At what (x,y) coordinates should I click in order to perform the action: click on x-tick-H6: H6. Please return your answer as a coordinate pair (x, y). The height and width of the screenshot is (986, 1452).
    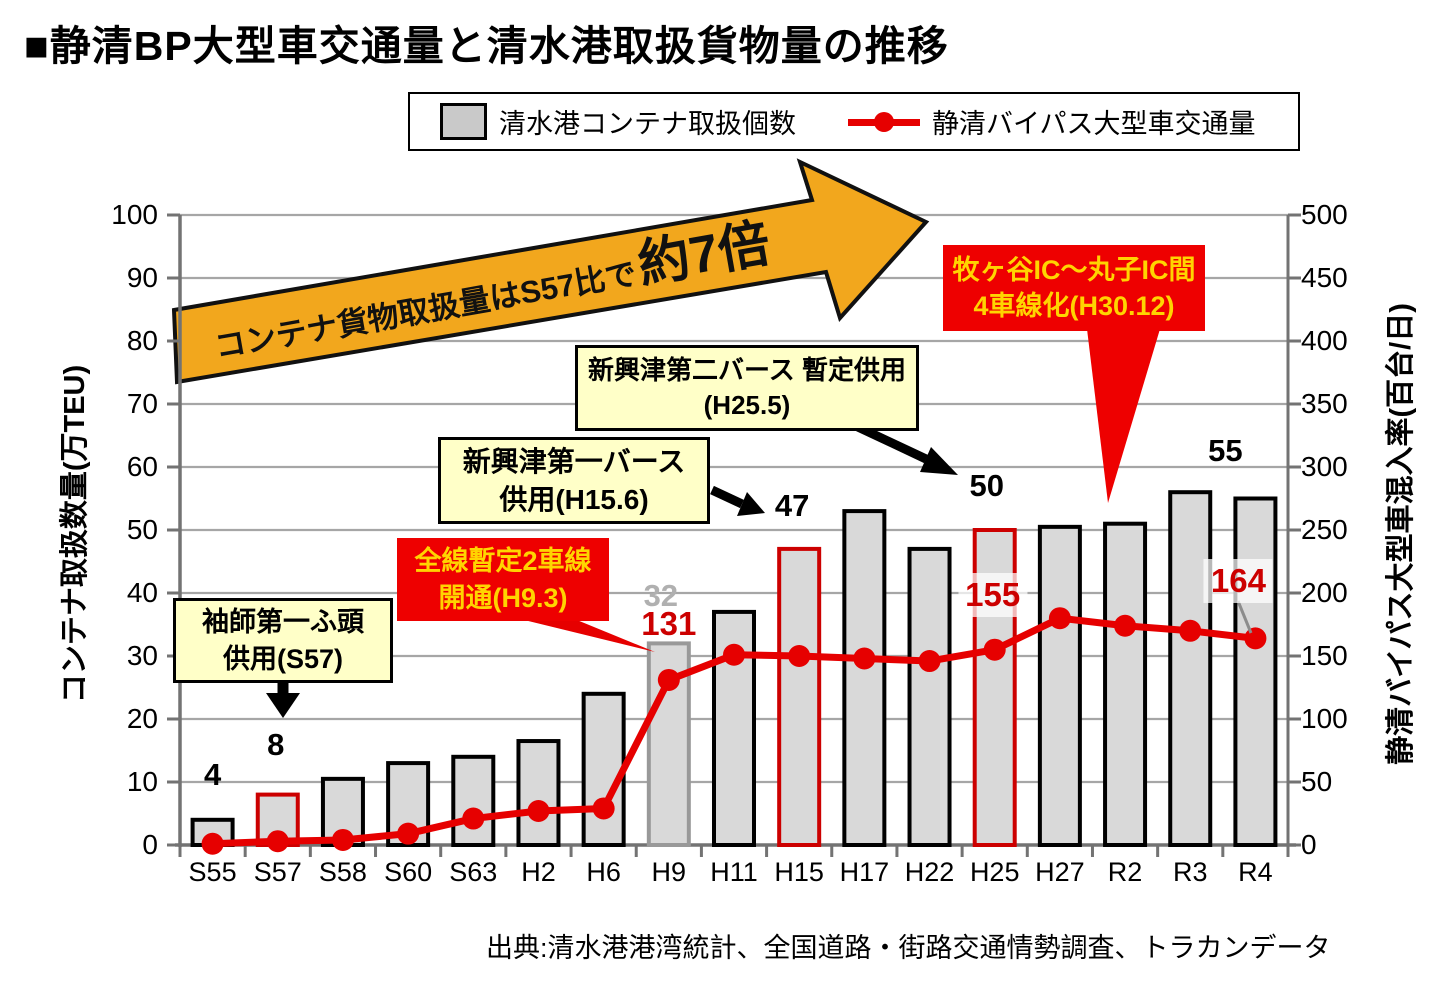
    Looking at the image, I should click on (603, 872).